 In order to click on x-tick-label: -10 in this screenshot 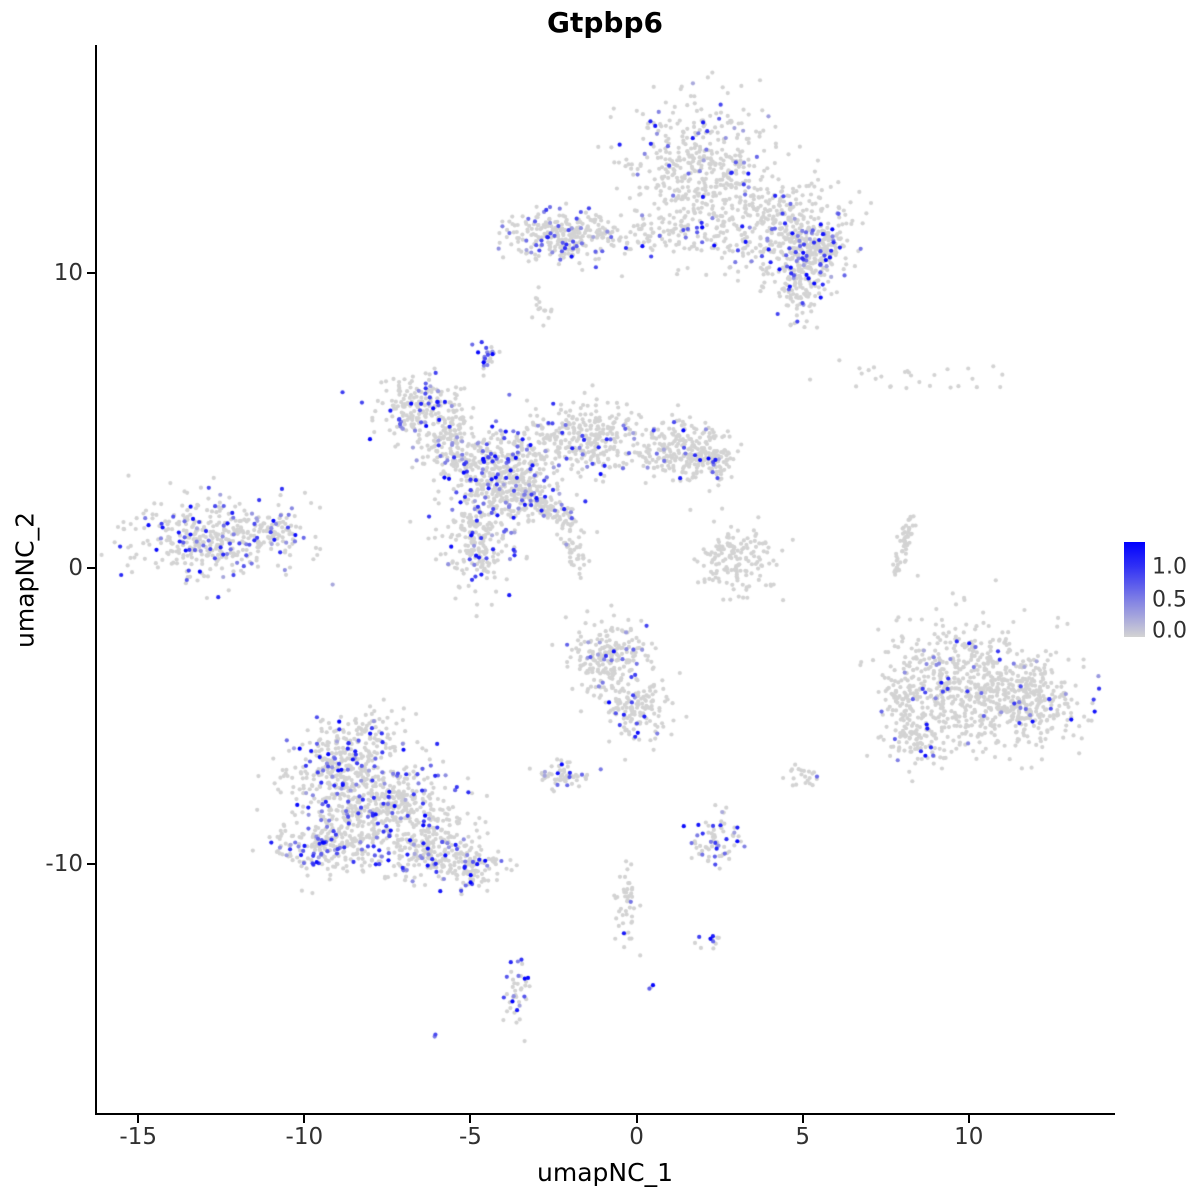, I will do `click(304, 1137)`.